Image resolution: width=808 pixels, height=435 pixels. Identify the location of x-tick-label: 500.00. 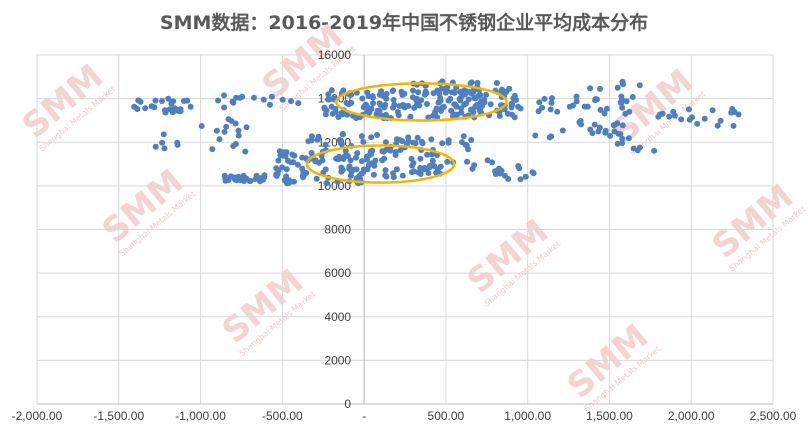
(446, 416).